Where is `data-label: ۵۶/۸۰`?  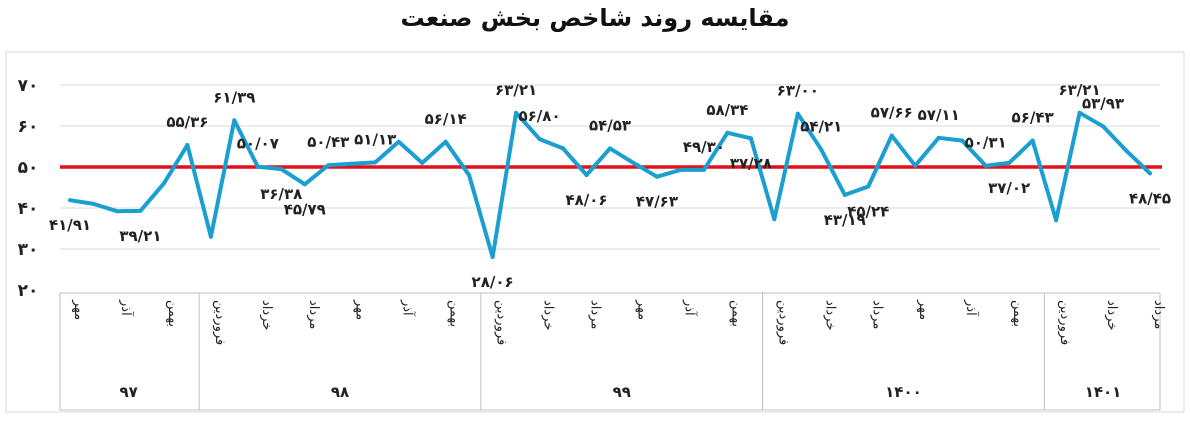 data-label: ۵۶/۸۰ is located at coordinates (540, 116).